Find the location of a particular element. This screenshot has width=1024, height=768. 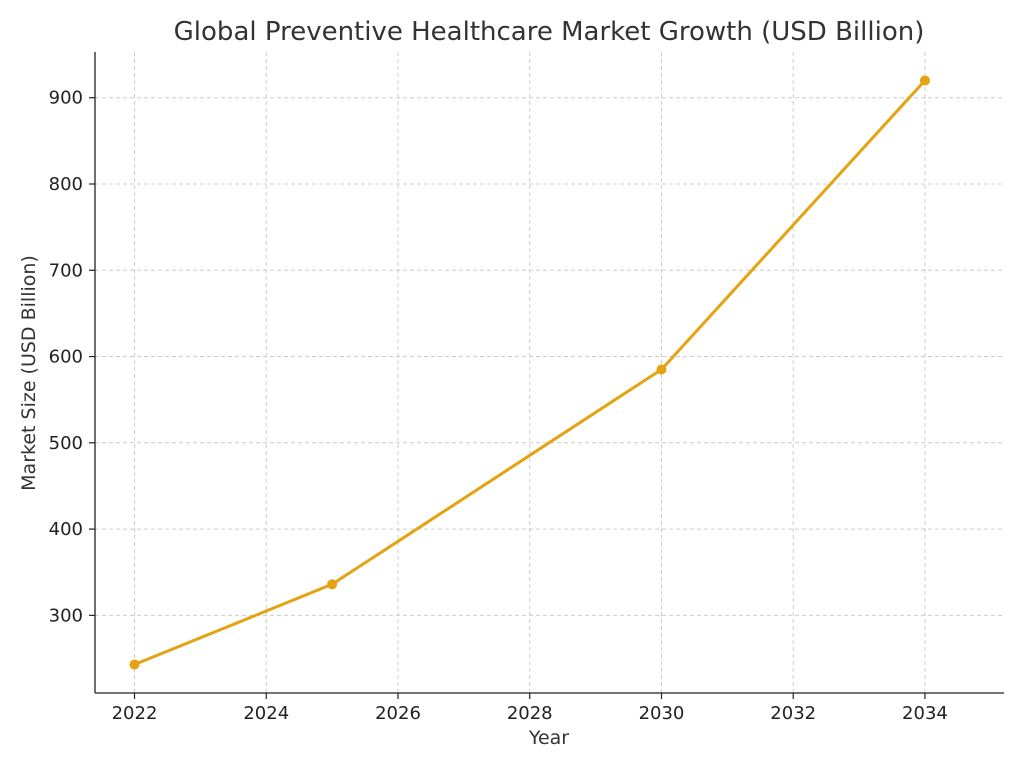

y-tick-label: 800 is located at coordinates (66, 184).